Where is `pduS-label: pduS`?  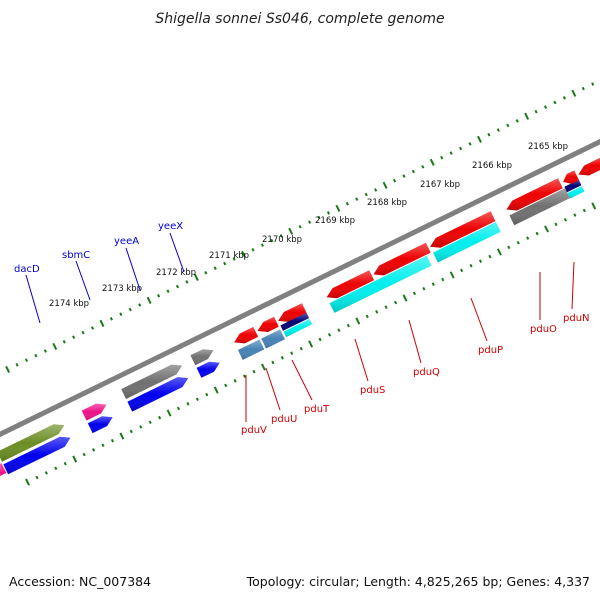
pduS-label: pduS is located at coordinates (372, 390).